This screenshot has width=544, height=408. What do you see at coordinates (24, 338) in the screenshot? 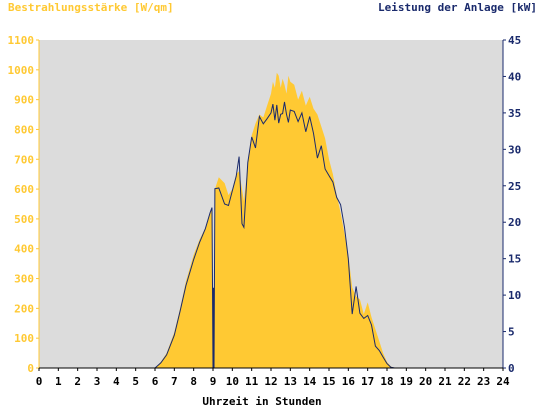
I see `left-tick-label: 100` at bounding box center [24, 338].